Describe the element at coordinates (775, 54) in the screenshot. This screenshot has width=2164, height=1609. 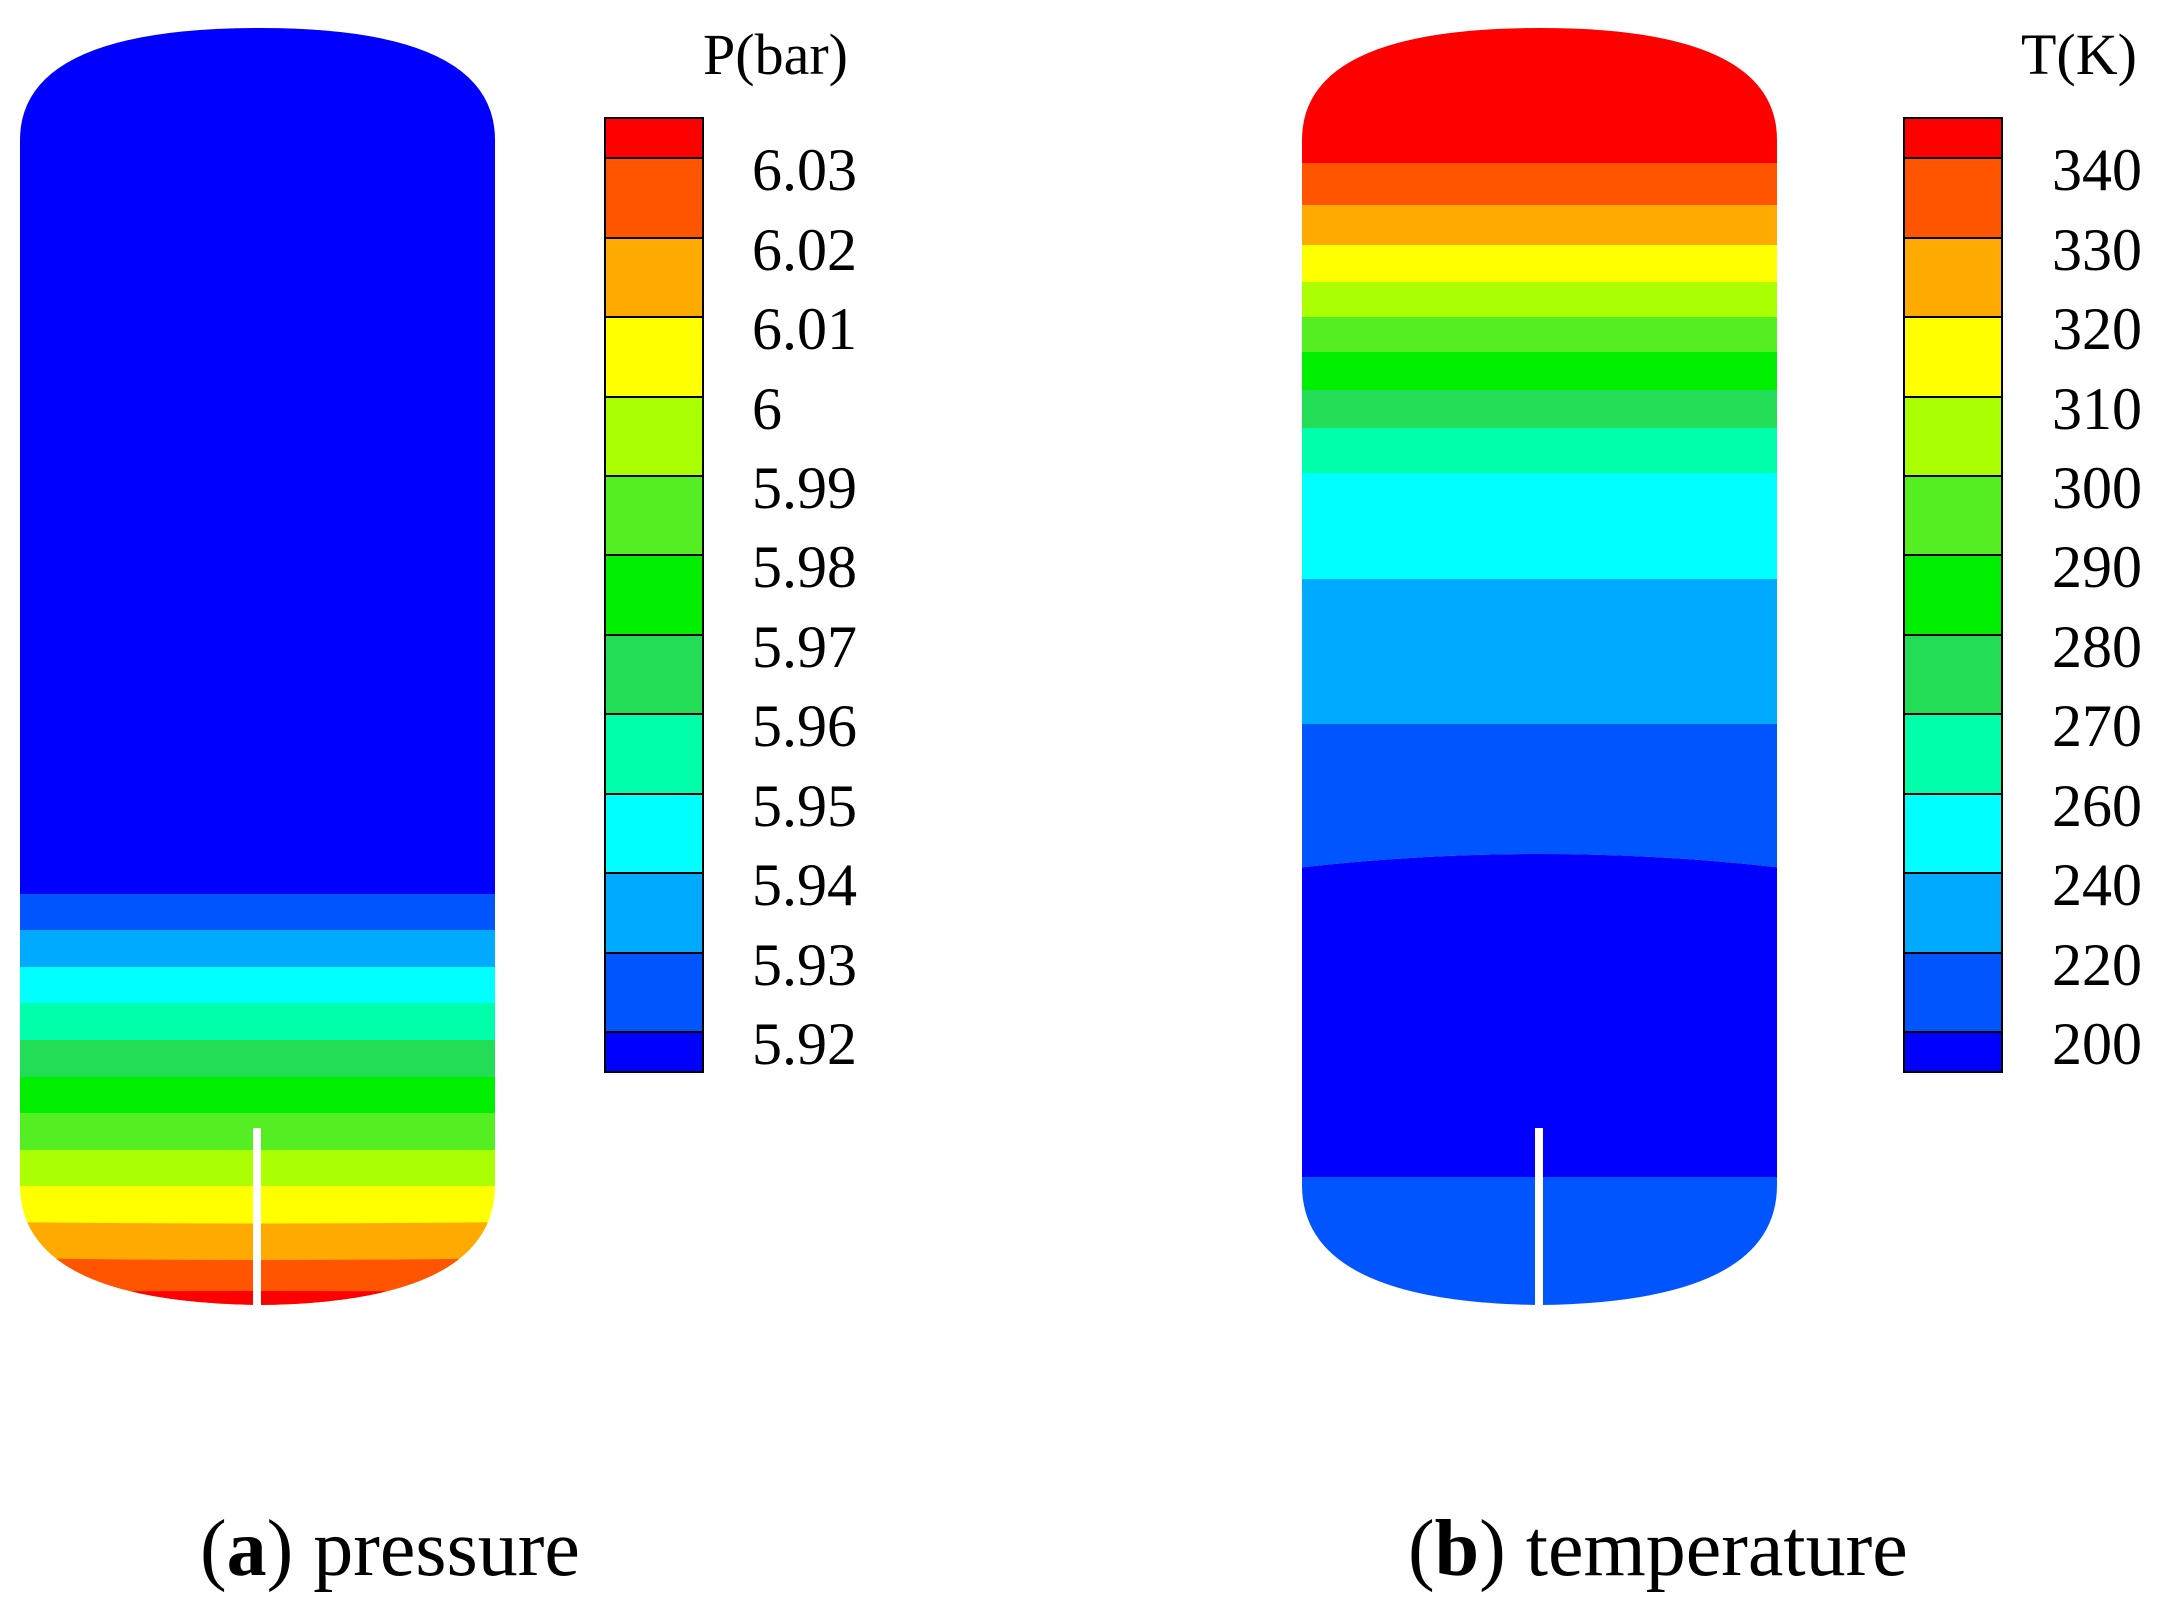
I see `pressure-colorbar-title: P(bar)` at that location.